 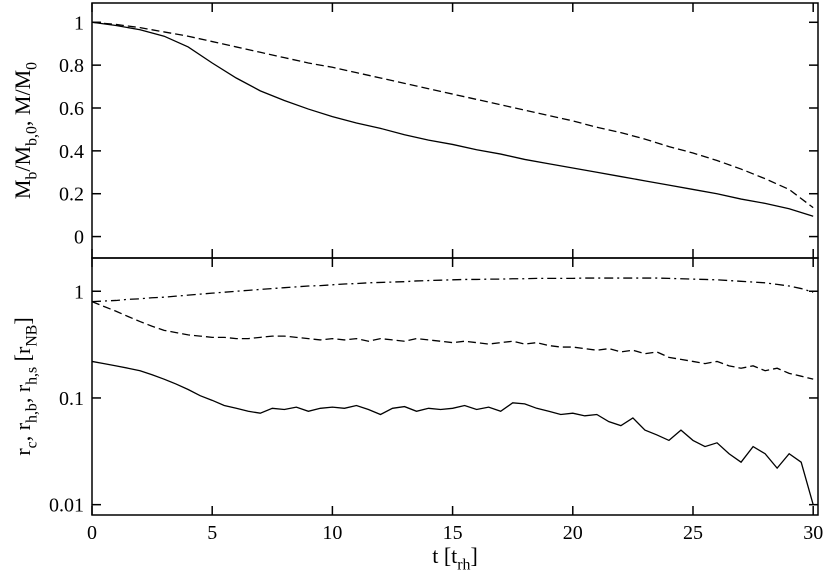 What do you see at coordinates (71, 195) in the screenshot?
I see `y-tick-label: 0.2` at bounding box center [71, 195].